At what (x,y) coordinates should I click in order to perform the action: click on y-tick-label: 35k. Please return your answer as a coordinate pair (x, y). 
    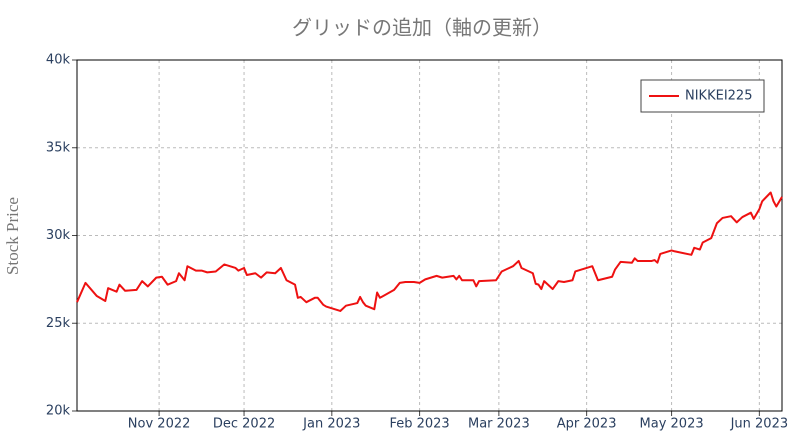
    Looking at the image, I should click on (58, 147).